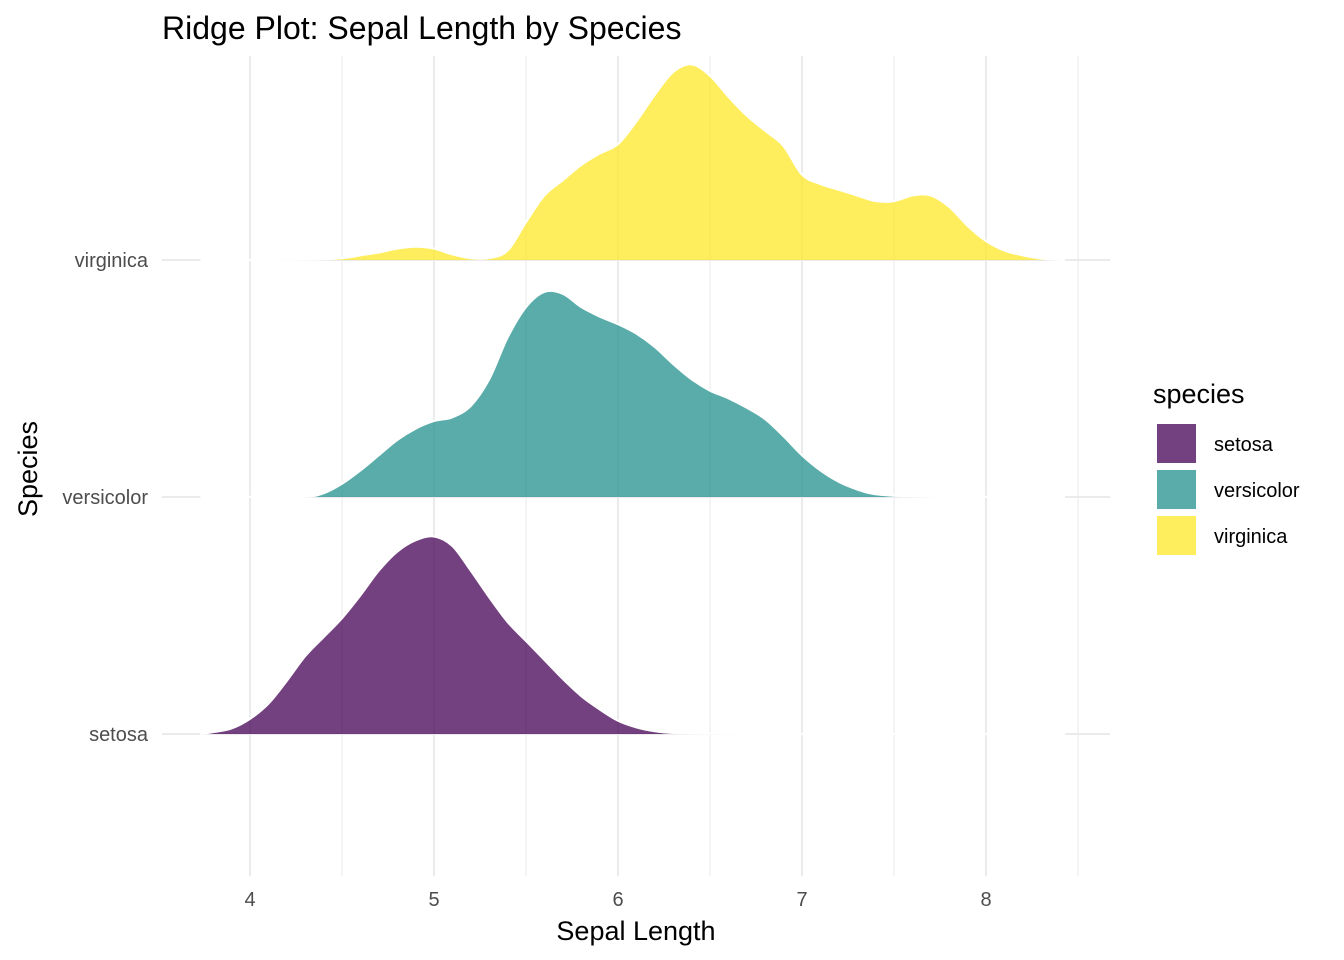 The height and width of the screenshot is (960, 1344). What do you see at coordinates (1251, 537) in the screenshot?
I see `legend-label-virginica: virginica` at bounding box center [1251, 537].